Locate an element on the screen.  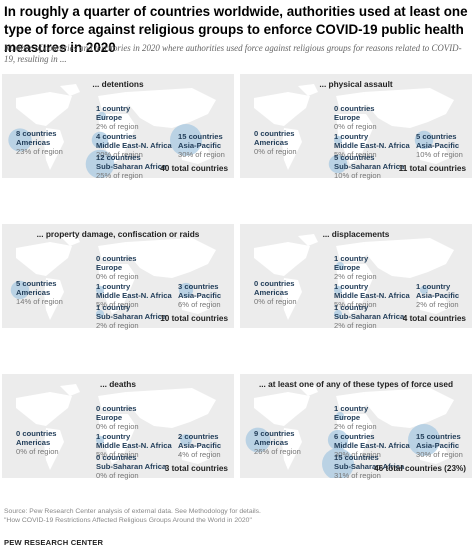
label-americas: 9 countries Americas 26% of region is located at coordinates (277, 442).